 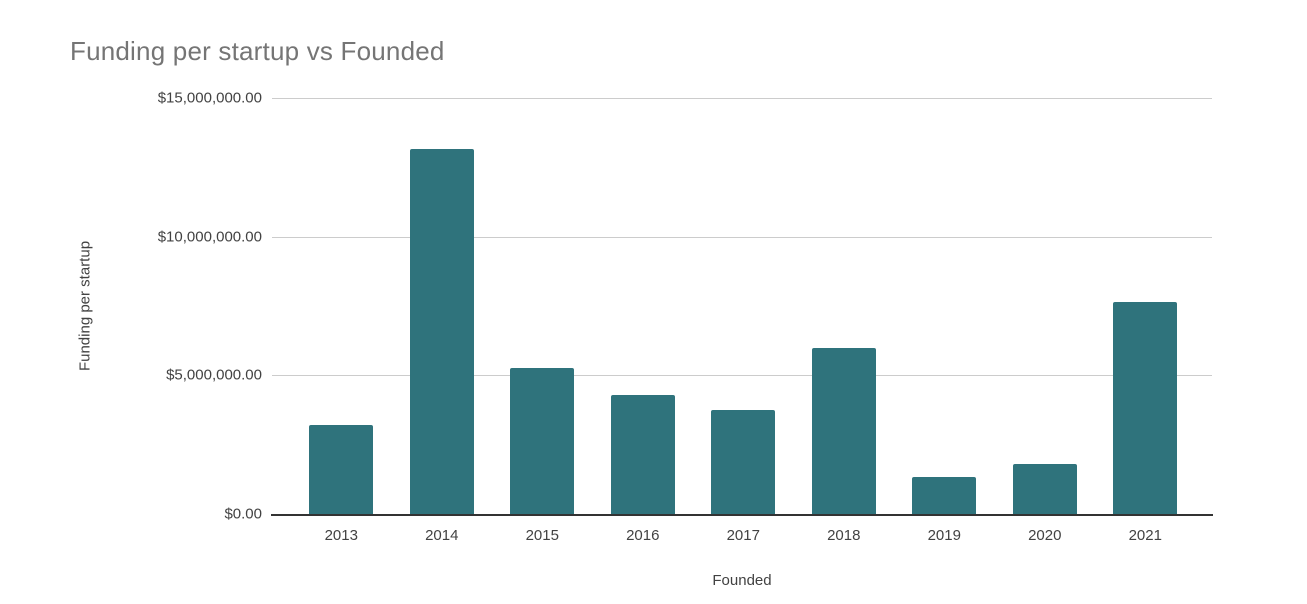 What do you see at coordinates (1044, 489) in the screenshot?
I see `bar-2020` at bounding box center [1044, 489].